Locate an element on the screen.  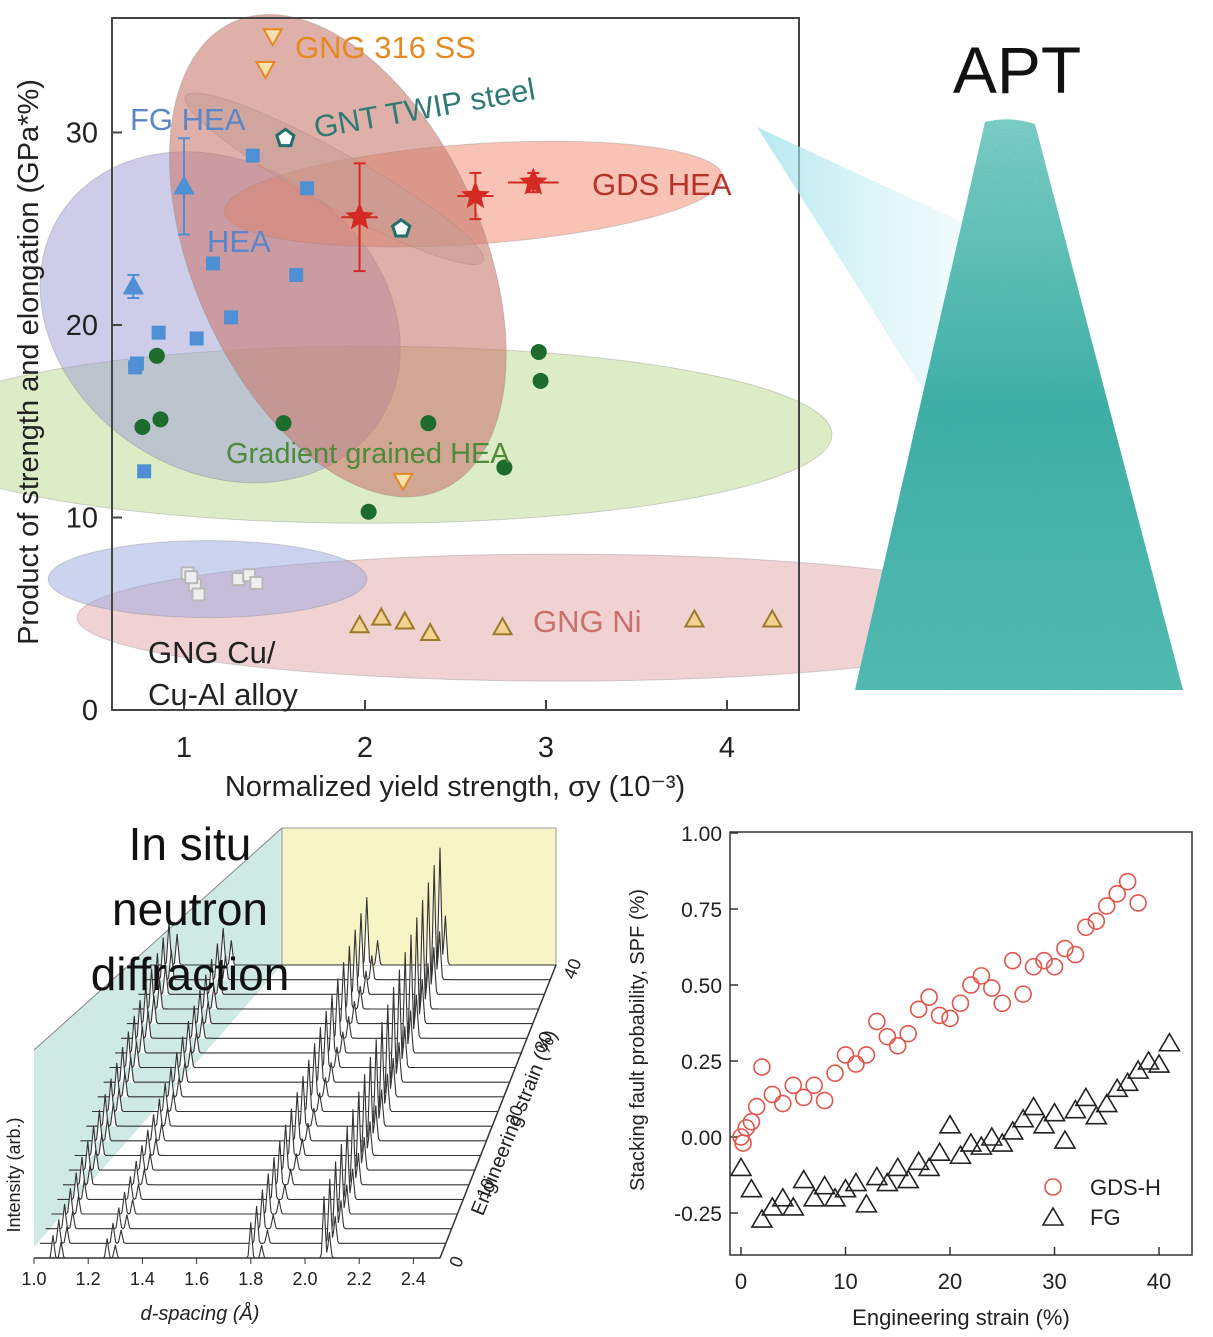
chart1-xtick-label: 2 is located at coordinates (365, 748).